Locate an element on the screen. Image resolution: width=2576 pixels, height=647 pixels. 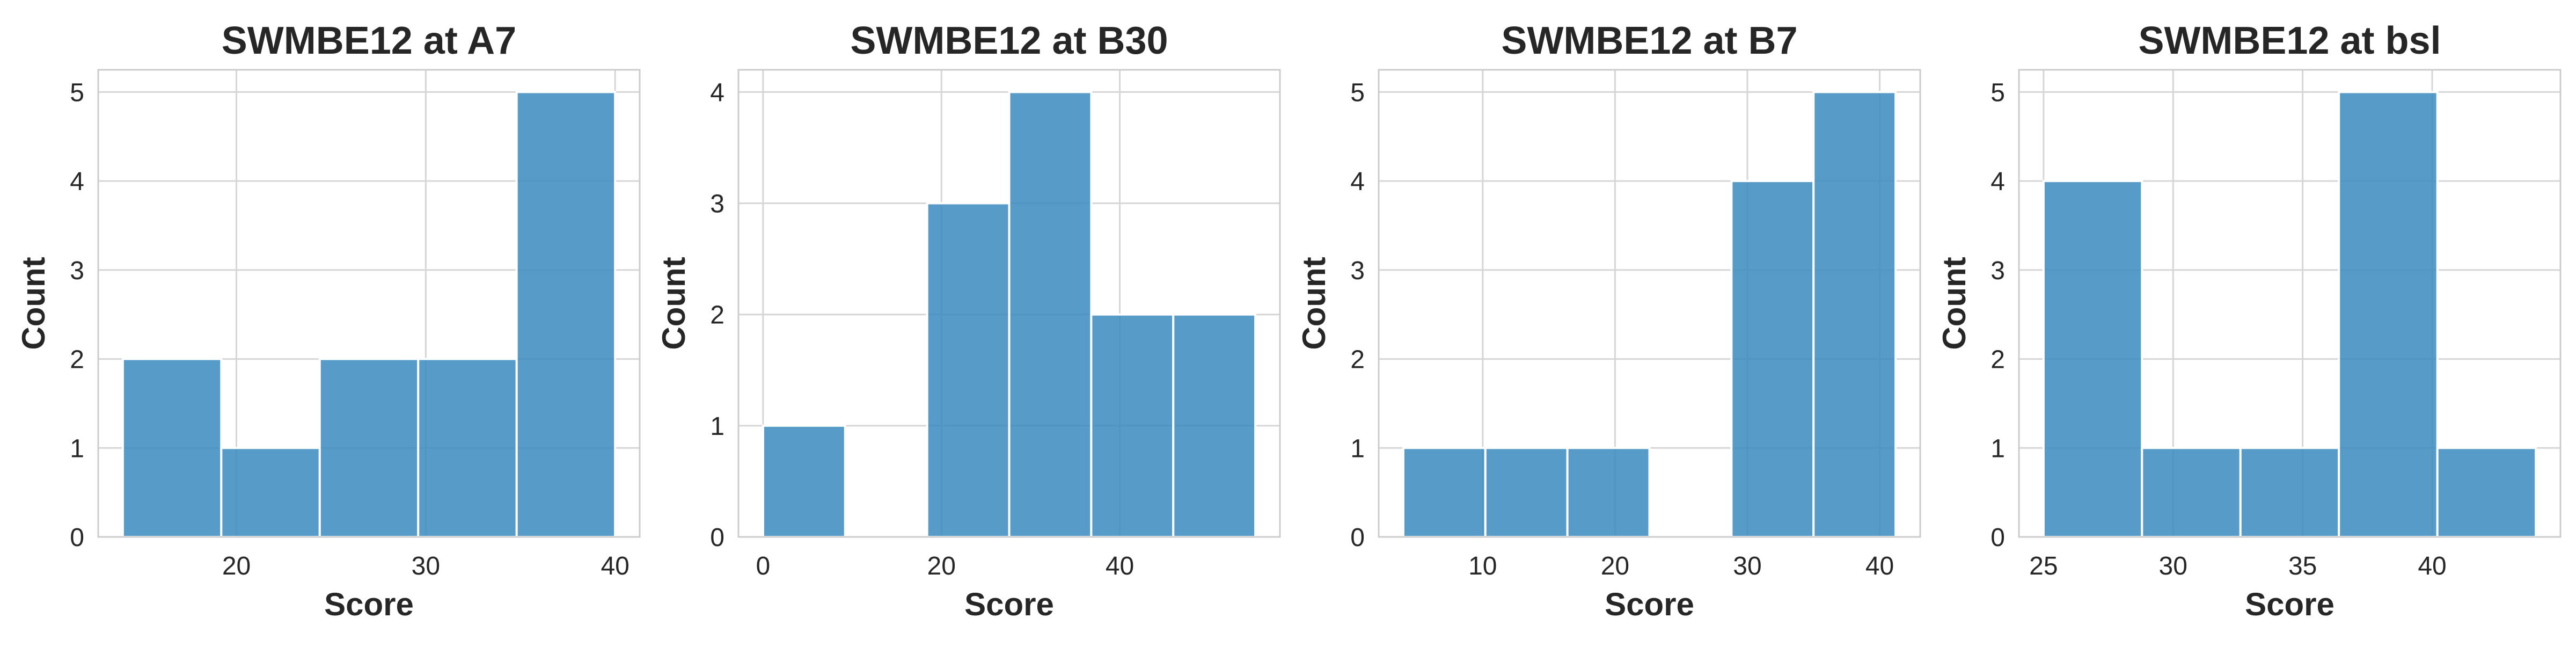
x-tick-label: 10 is located at coordinates (1482, 566).